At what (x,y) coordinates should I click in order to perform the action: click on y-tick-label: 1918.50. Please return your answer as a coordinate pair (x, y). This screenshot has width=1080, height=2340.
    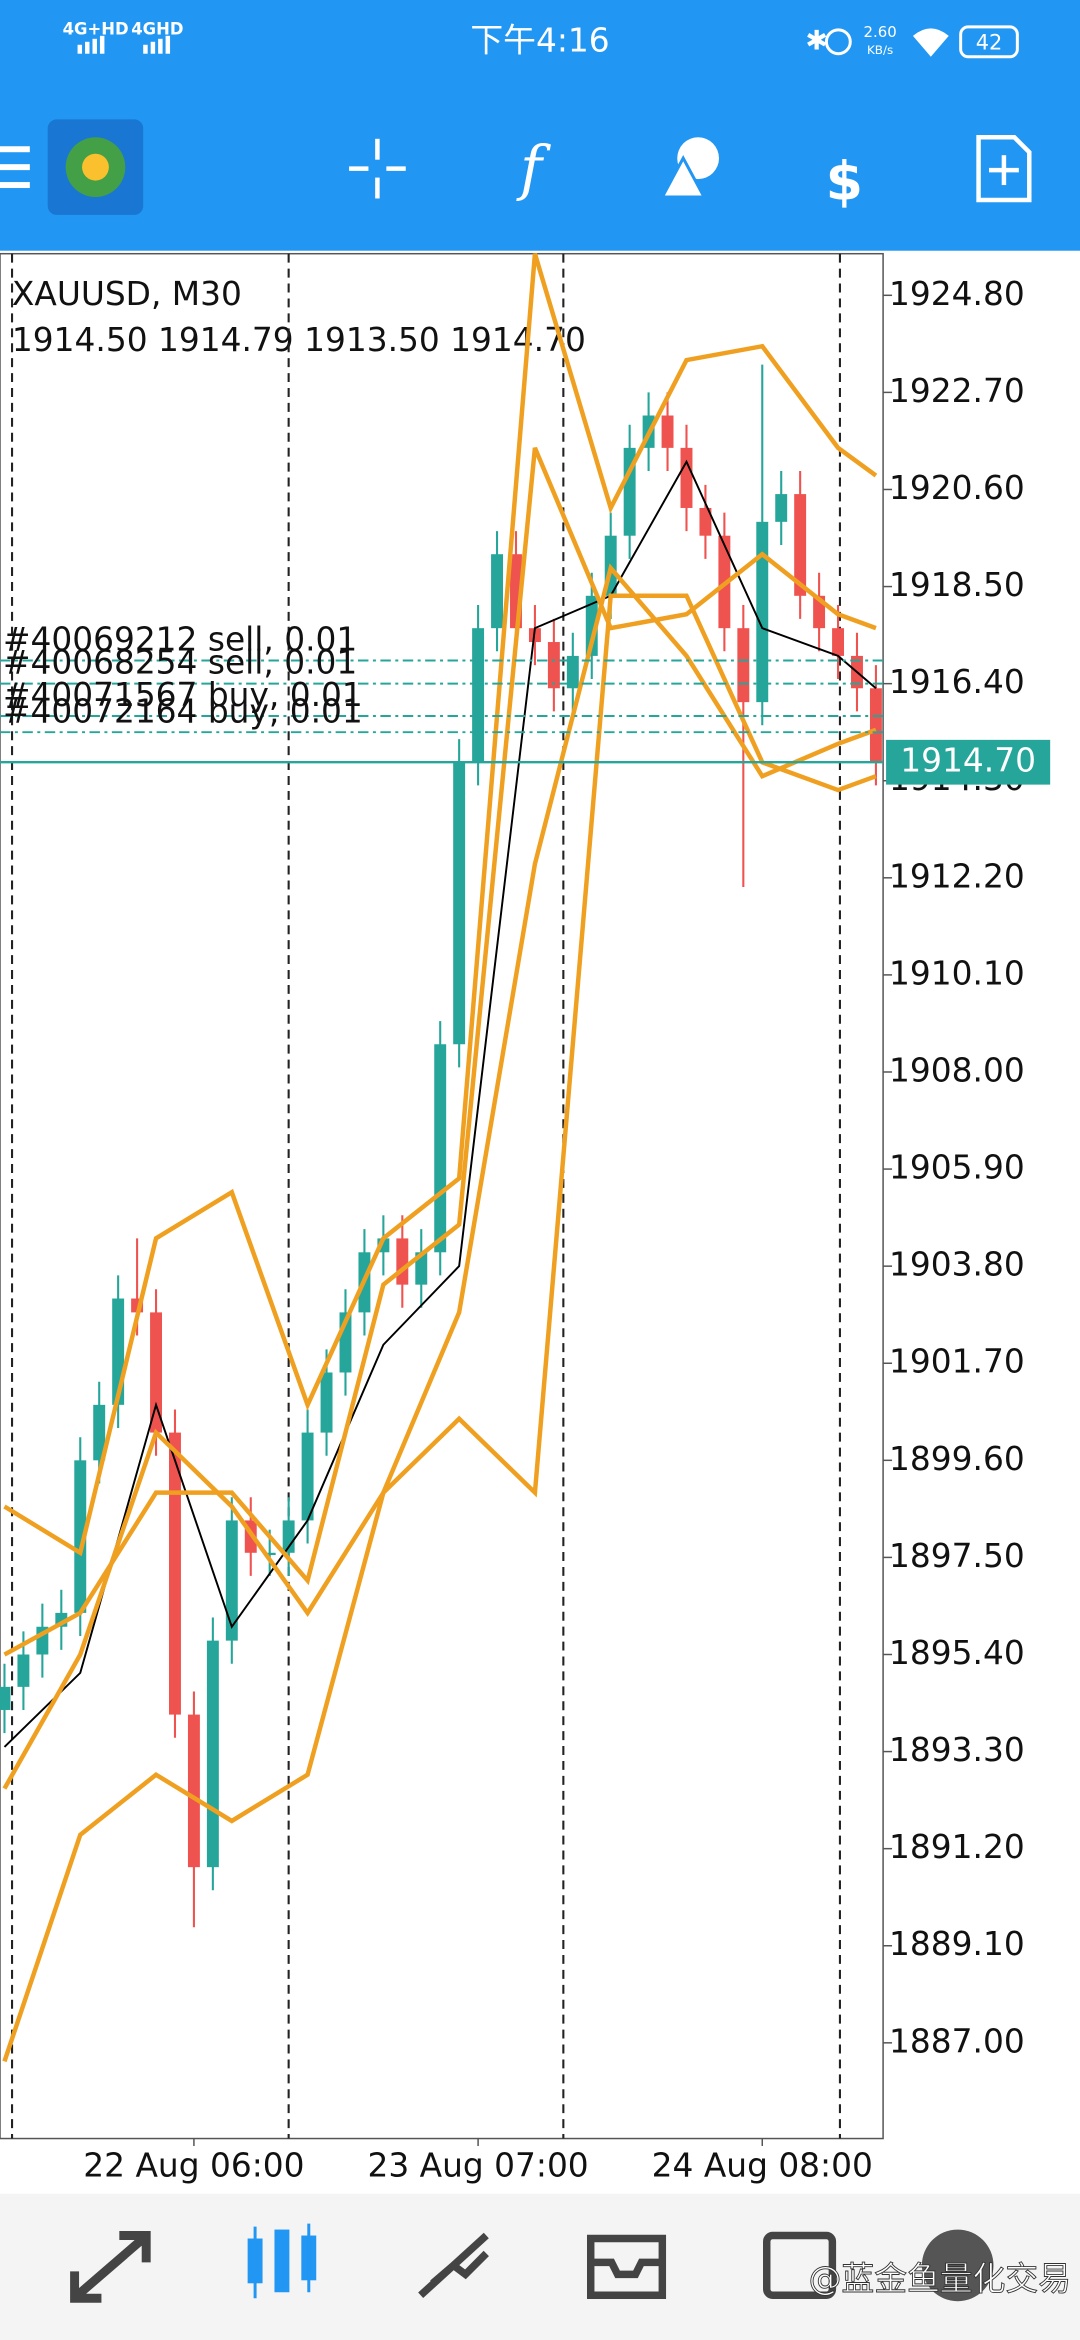
    Looking at the image, I should click on (957, 585).